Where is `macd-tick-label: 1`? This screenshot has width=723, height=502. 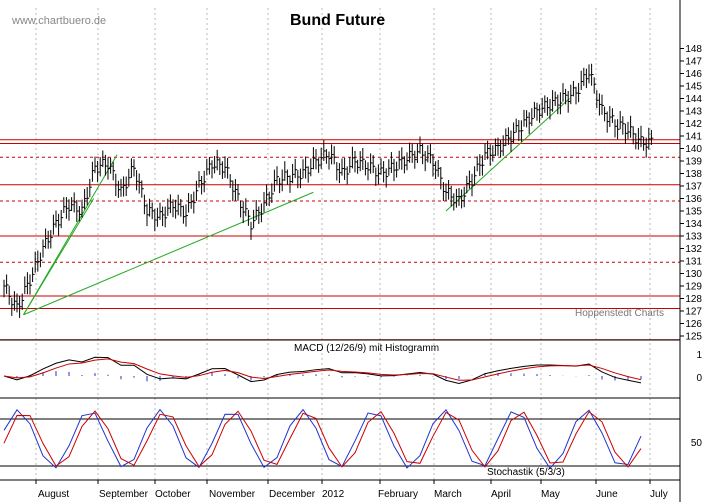
macd-tick-label: 1 is located at coordinates (699, 355).